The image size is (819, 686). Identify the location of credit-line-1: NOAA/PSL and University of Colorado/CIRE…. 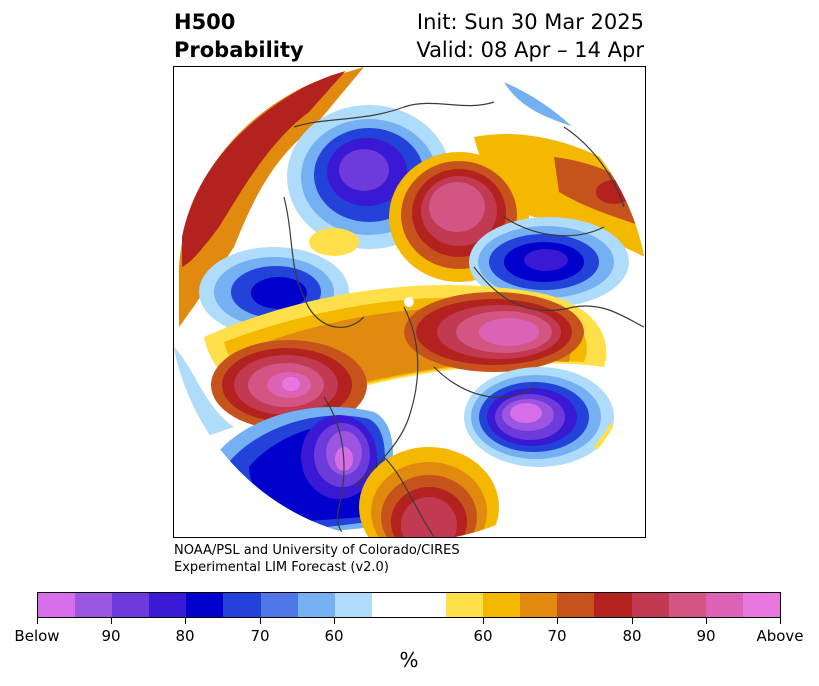
(317, 550).